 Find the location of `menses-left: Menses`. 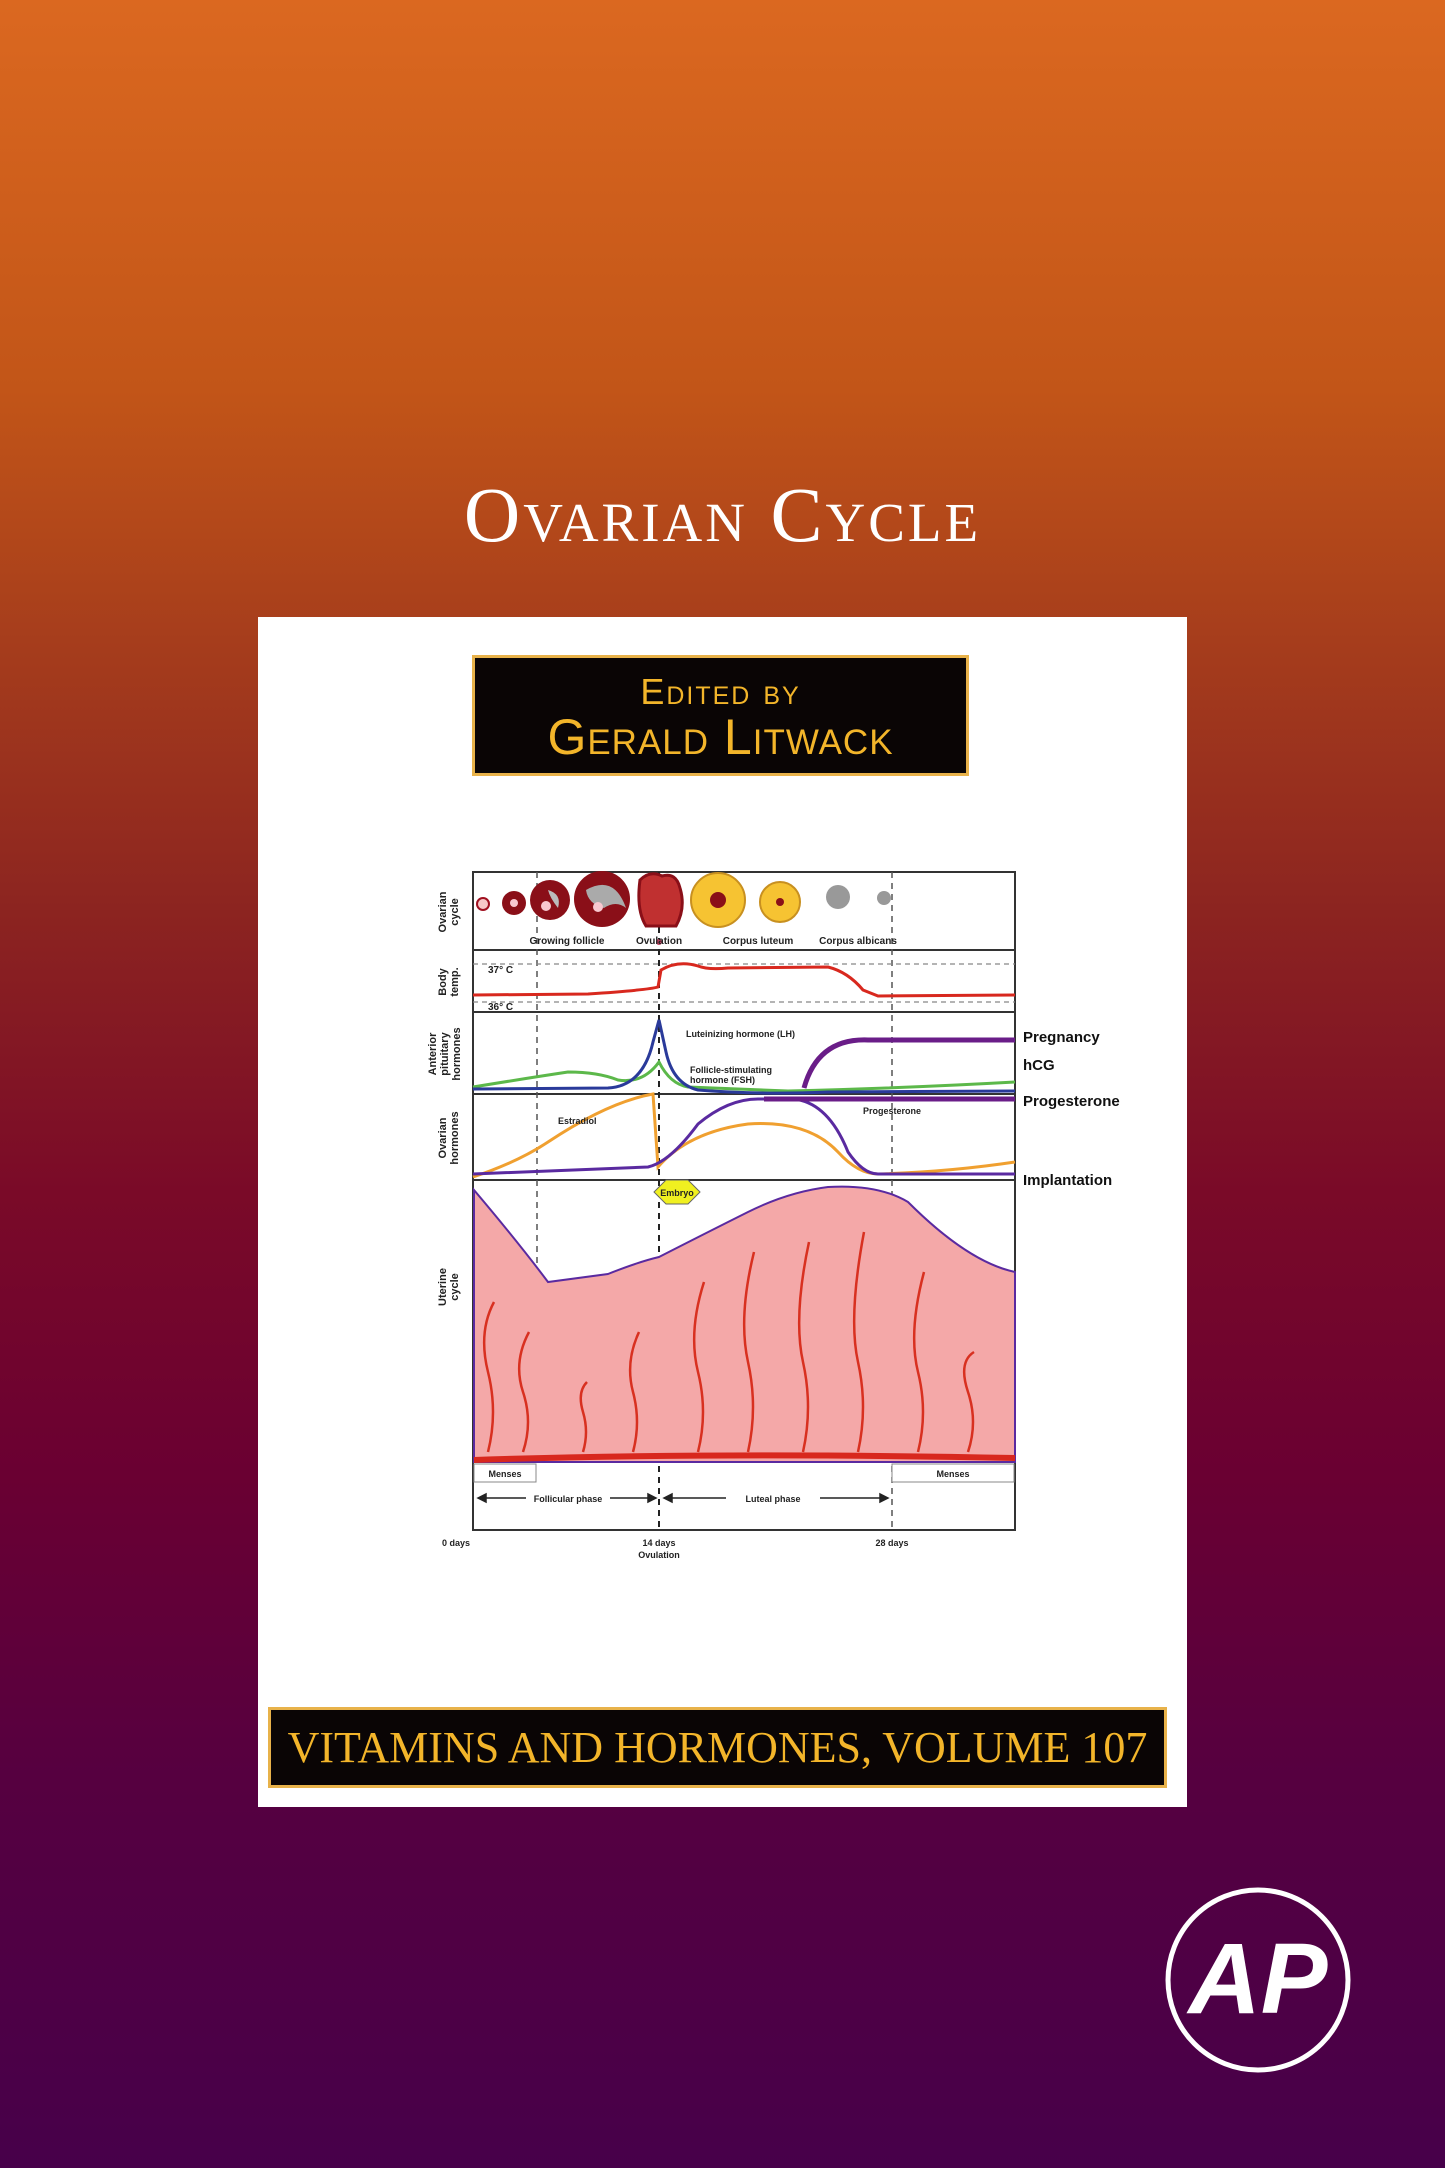

menses-left: Menses is located at coordinates (504, 1474).